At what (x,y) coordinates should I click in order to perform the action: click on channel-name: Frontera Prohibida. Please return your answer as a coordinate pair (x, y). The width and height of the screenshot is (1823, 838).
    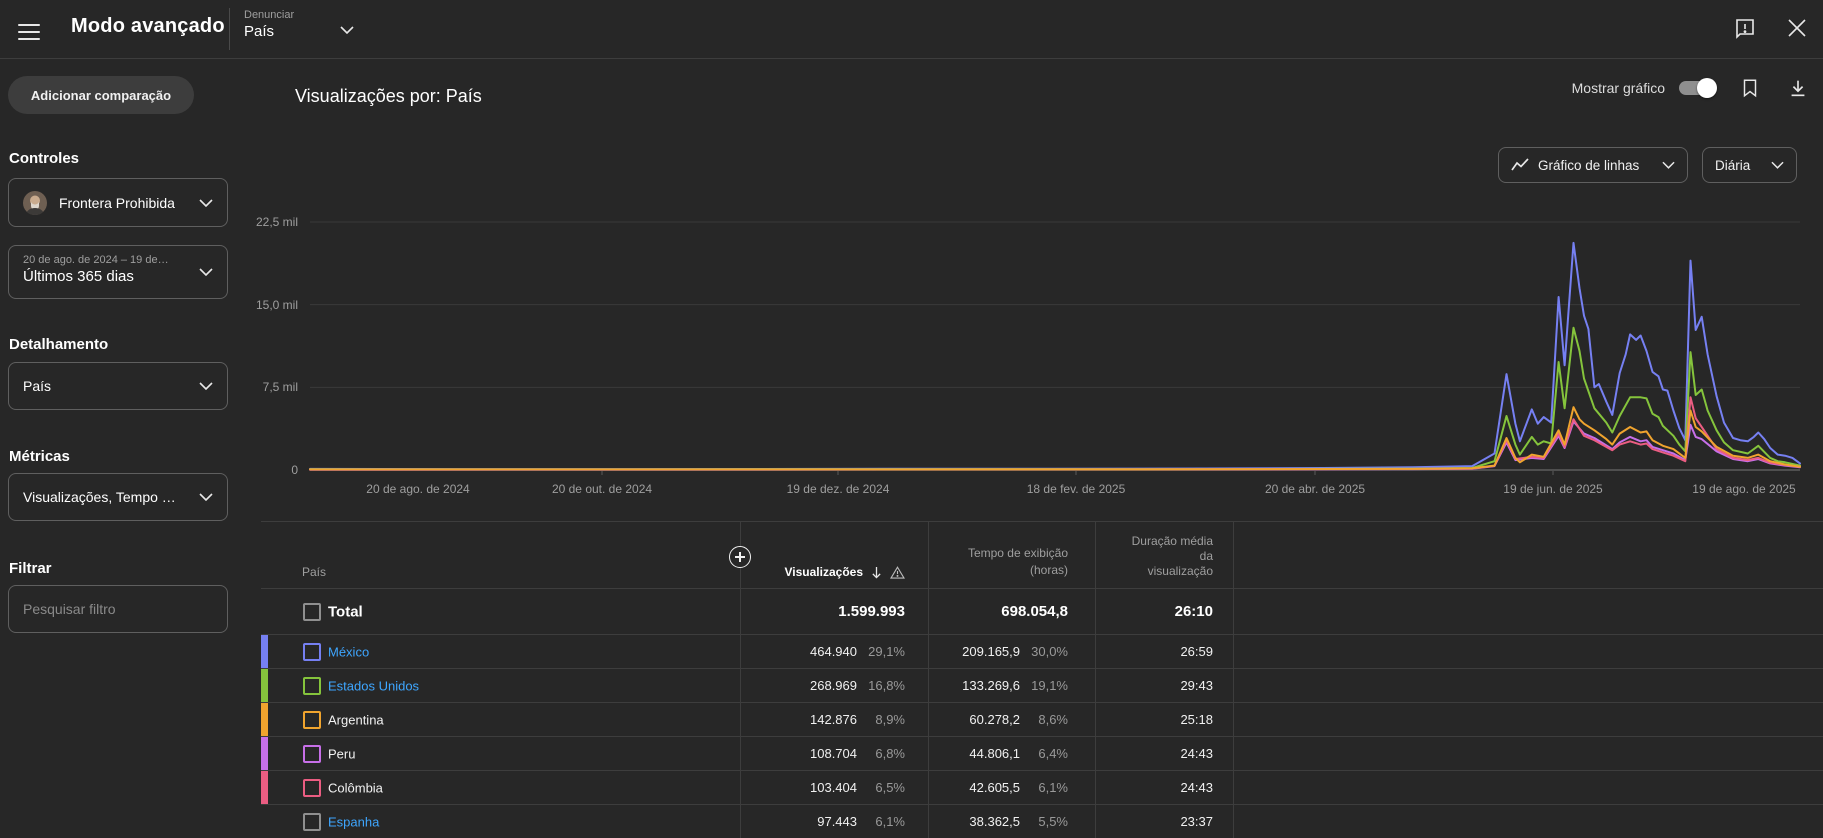
    Looking at the image, I should click on (117, 202).